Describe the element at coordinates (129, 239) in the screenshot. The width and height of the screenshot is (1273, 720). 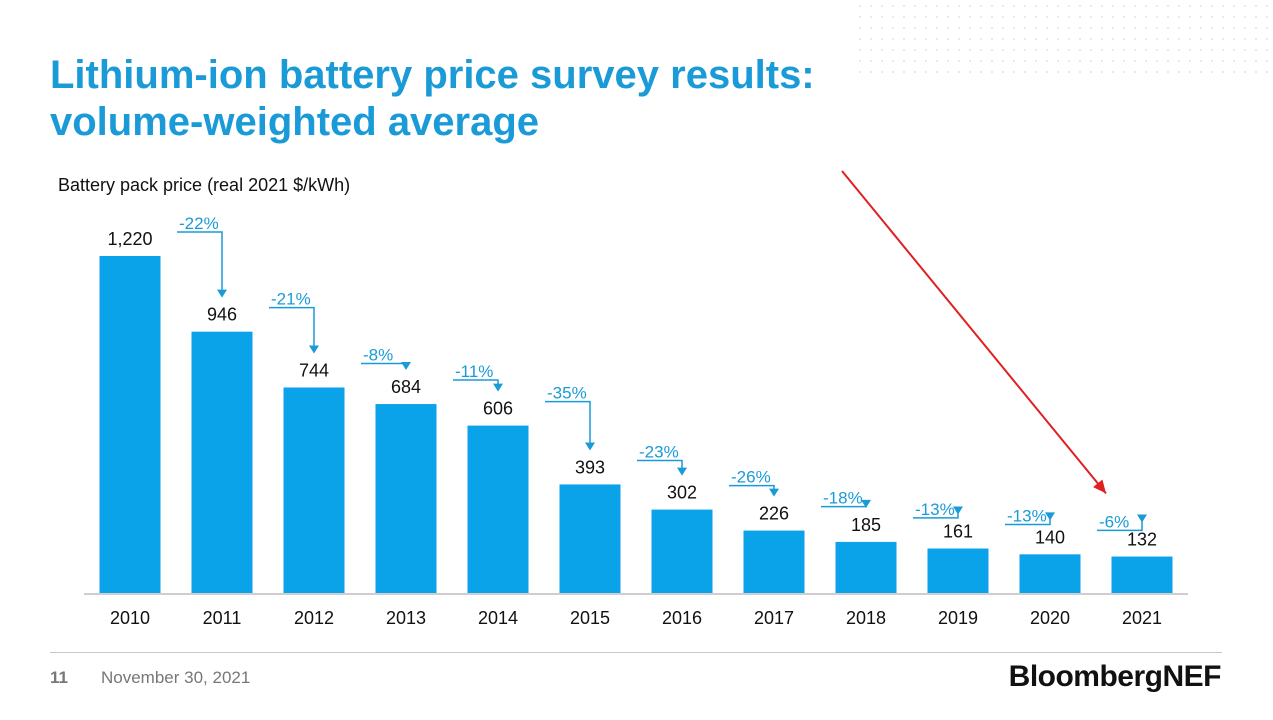
I see `value-label-2010: 1,220` at that location.